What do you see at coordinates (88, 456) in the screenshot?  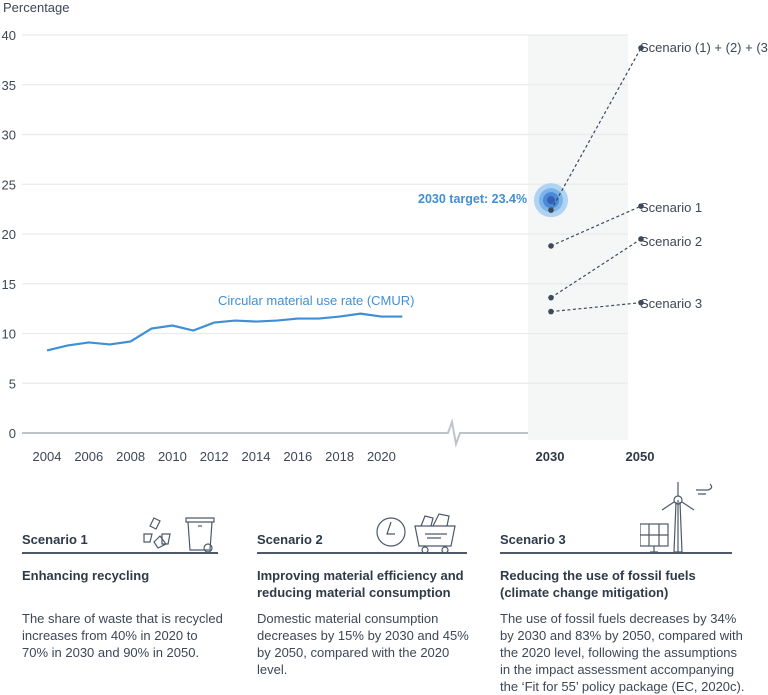 I see `x-tick-label: 2006` at bounding box center [88, 456].